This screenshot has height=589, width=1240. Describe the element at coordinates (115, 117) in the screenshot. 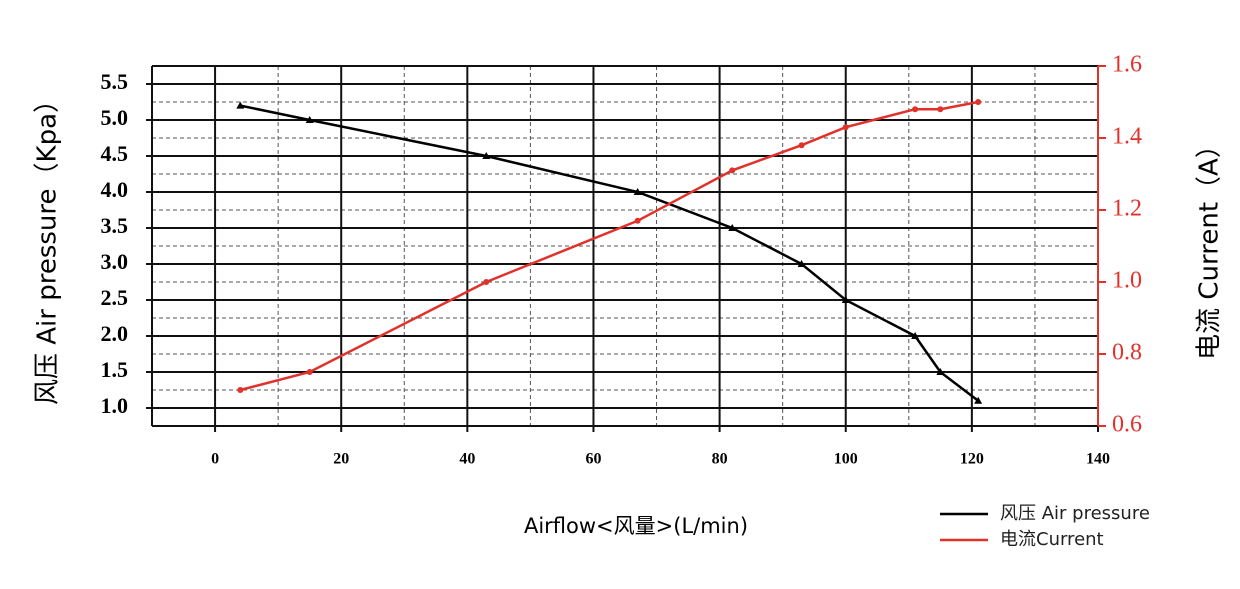

I see `y-tick-label: 5.0` at that location.